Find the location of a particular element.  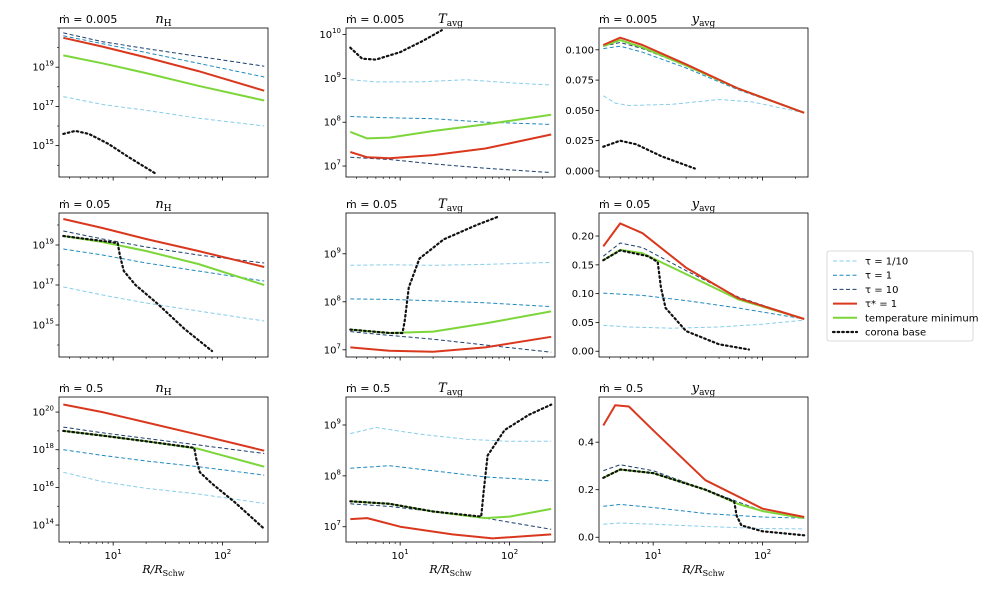

legend-label: τ = 10 is located at coordinates (881, 290).